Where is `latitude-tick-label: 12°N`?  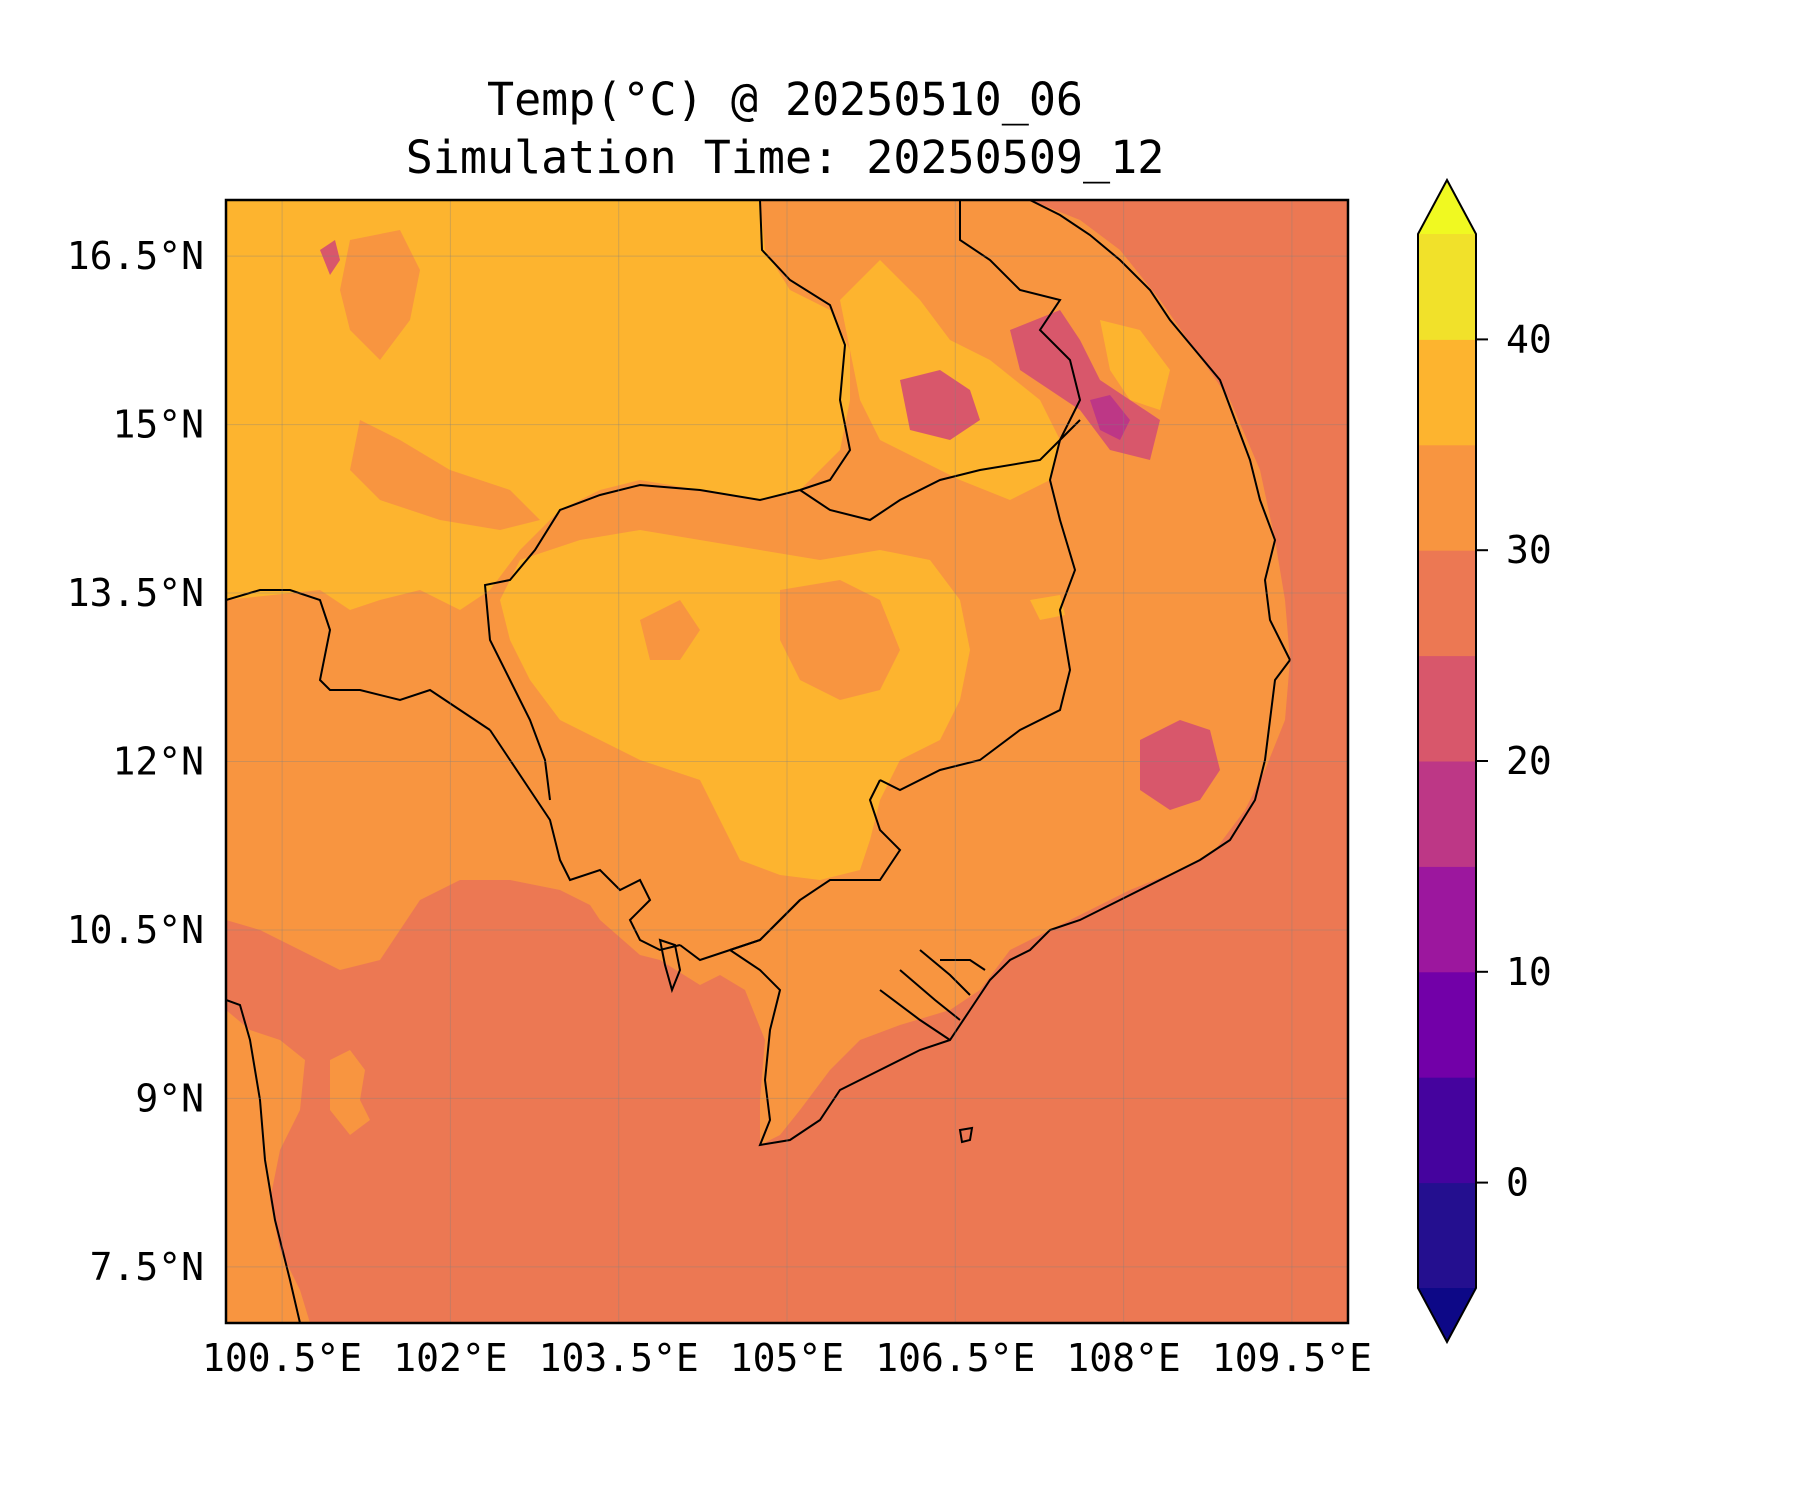
latitude-tick-label: 12°N is located at coordinates (158, 762).